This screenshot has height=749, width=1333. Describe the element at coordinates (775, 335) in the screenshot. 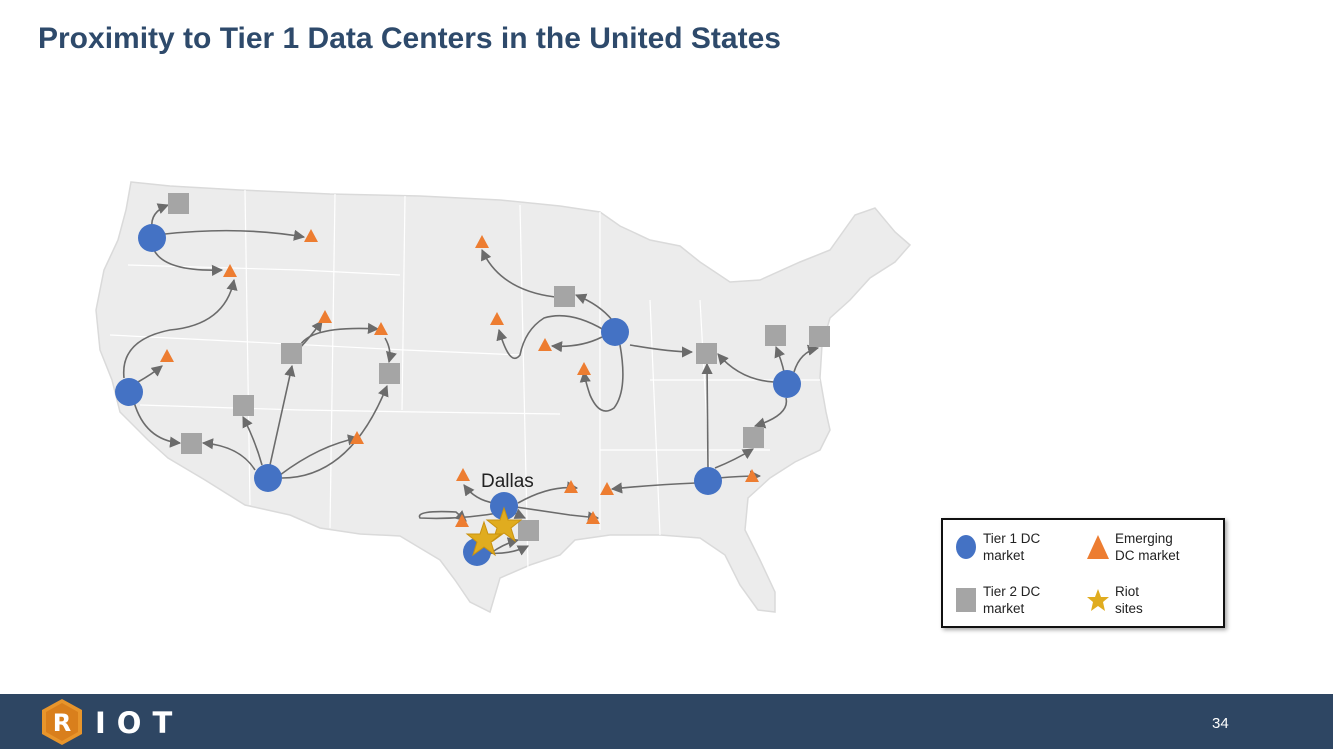

I see `tier2-new-york-area` at that location.